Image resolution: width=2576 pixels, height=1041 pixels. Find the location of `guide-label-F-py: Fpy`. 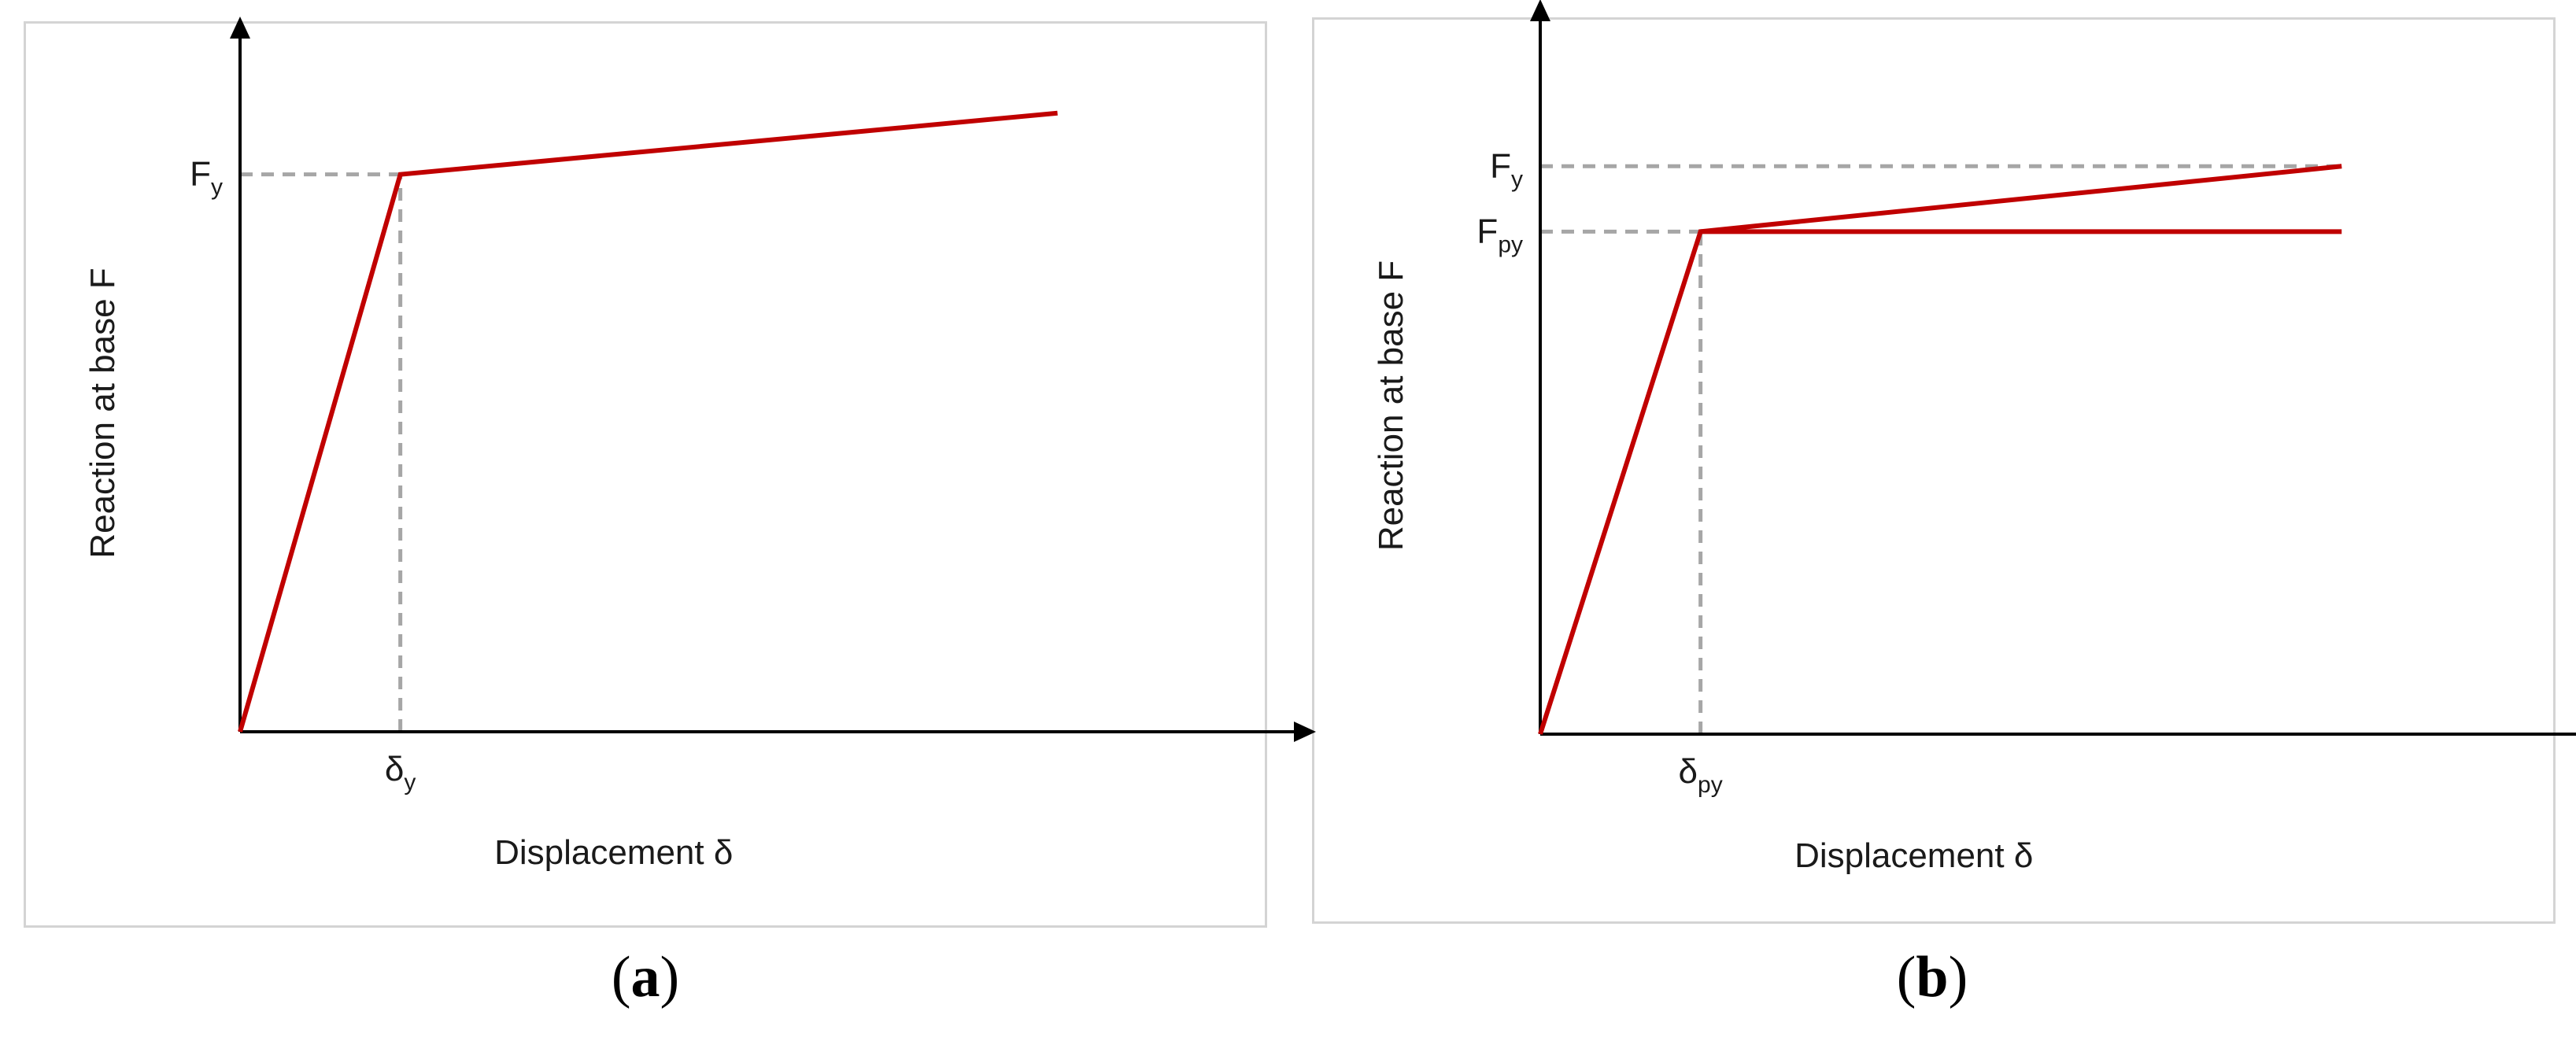

guide-label-F-py: Fpy is located at coordinates (1499, 234).